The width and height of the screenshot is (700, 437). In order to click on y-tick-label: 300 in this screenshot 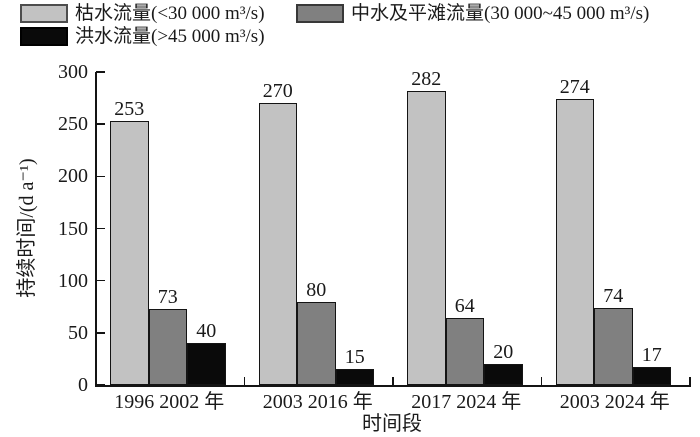, I will do `click(73, 72)`.